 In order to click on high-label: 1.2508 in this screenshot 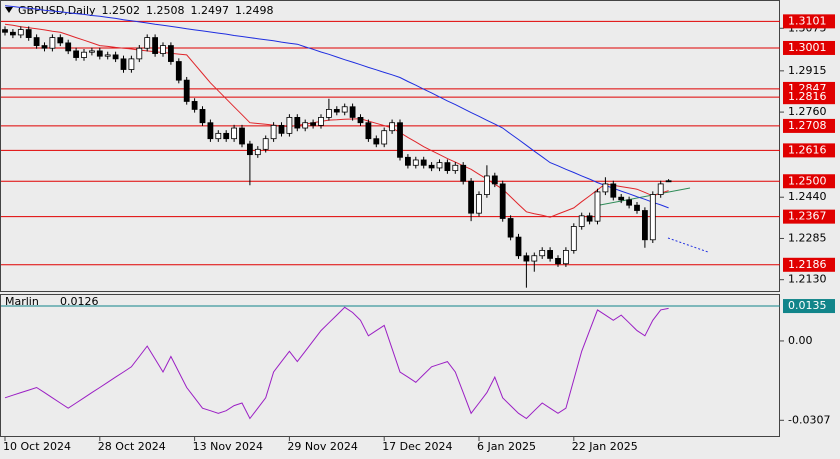, I will do `click(165, 10)`.